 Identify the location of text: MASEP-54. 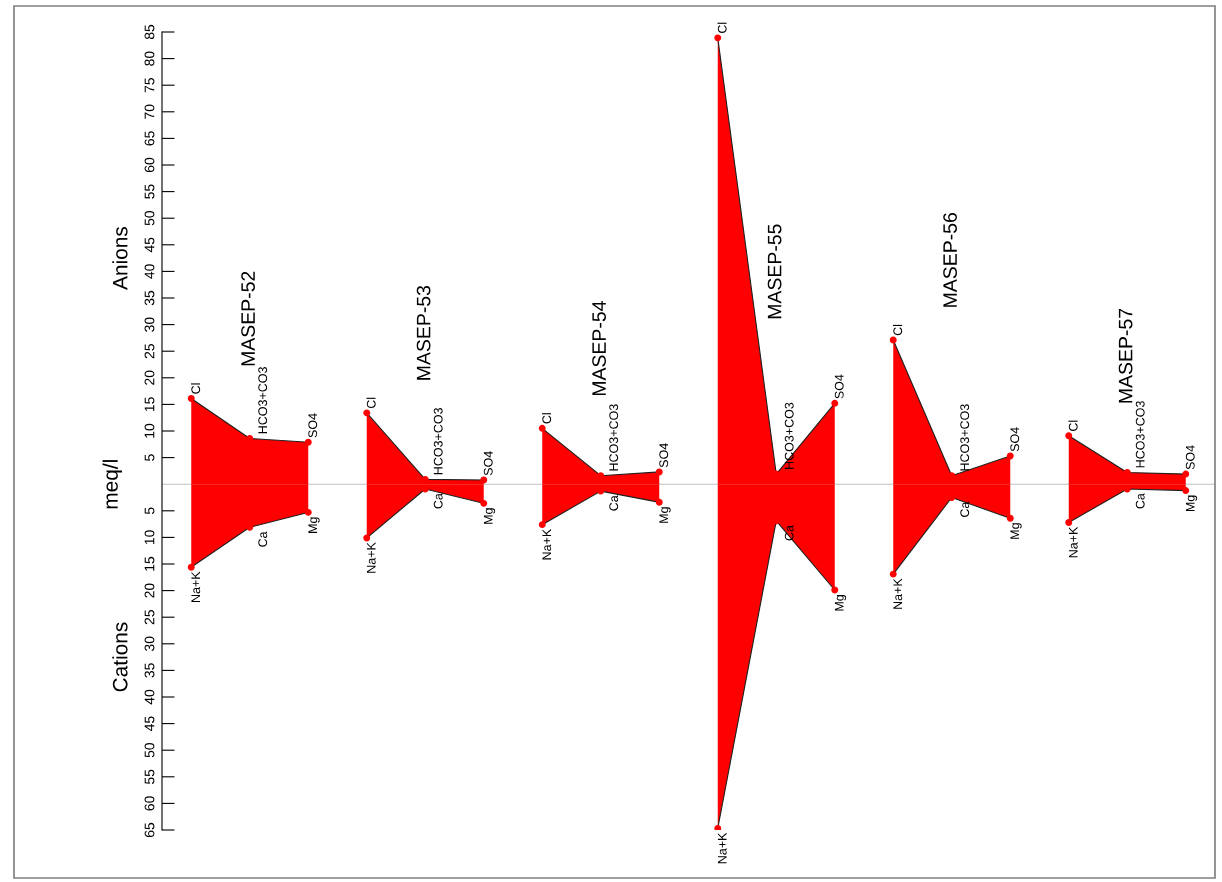
(599, 348).